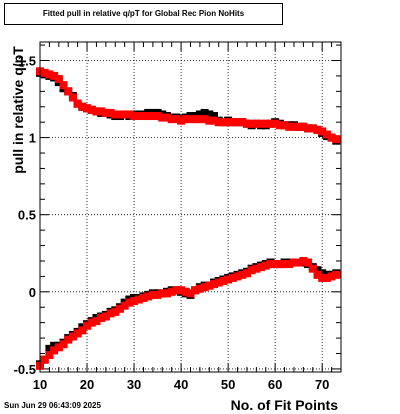 Image resolution: width=400 pixels, height=414 pixels. Describe the element at coordinates (32, 292) in the screenshot. I see `y-tick-label: 0` at that location.